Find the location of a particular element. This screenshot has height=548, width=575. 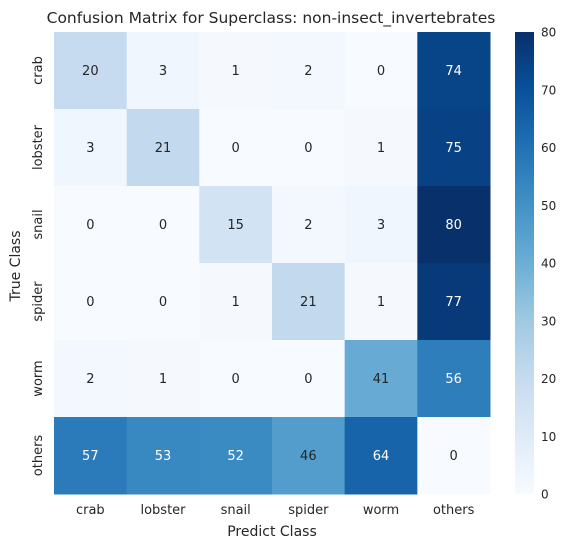

x-tick-label: crab is located at coordinates (90, 510).